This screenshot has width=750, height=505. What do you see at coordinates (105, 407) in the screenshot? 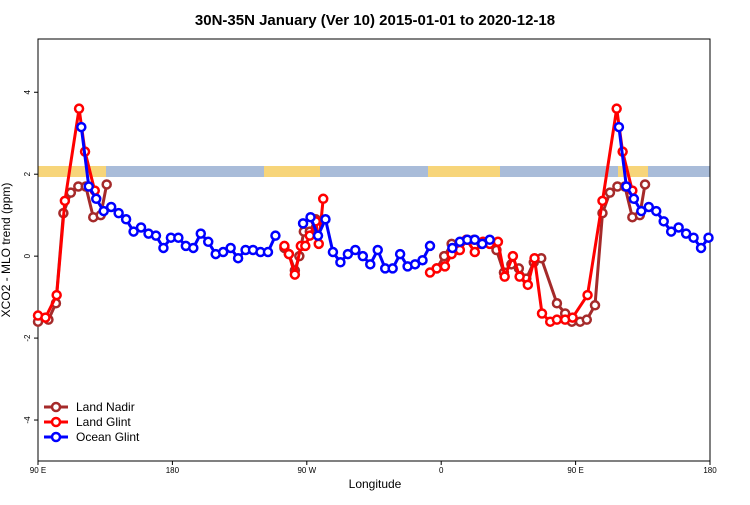
I see `legend-label: Land Nadir` at bounding box center [105, 407].